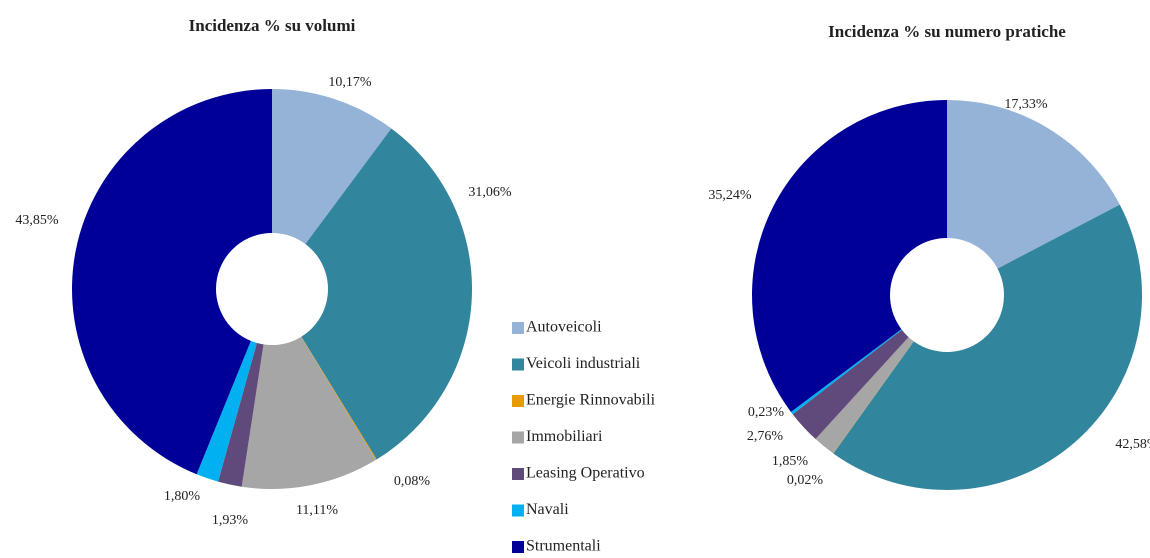 This screenshot has height=558, width=1150. What do you see at coordinates (412, 481) in the screenshot?
I see `data-label: 0,08%` at bounding box center [412, 481].